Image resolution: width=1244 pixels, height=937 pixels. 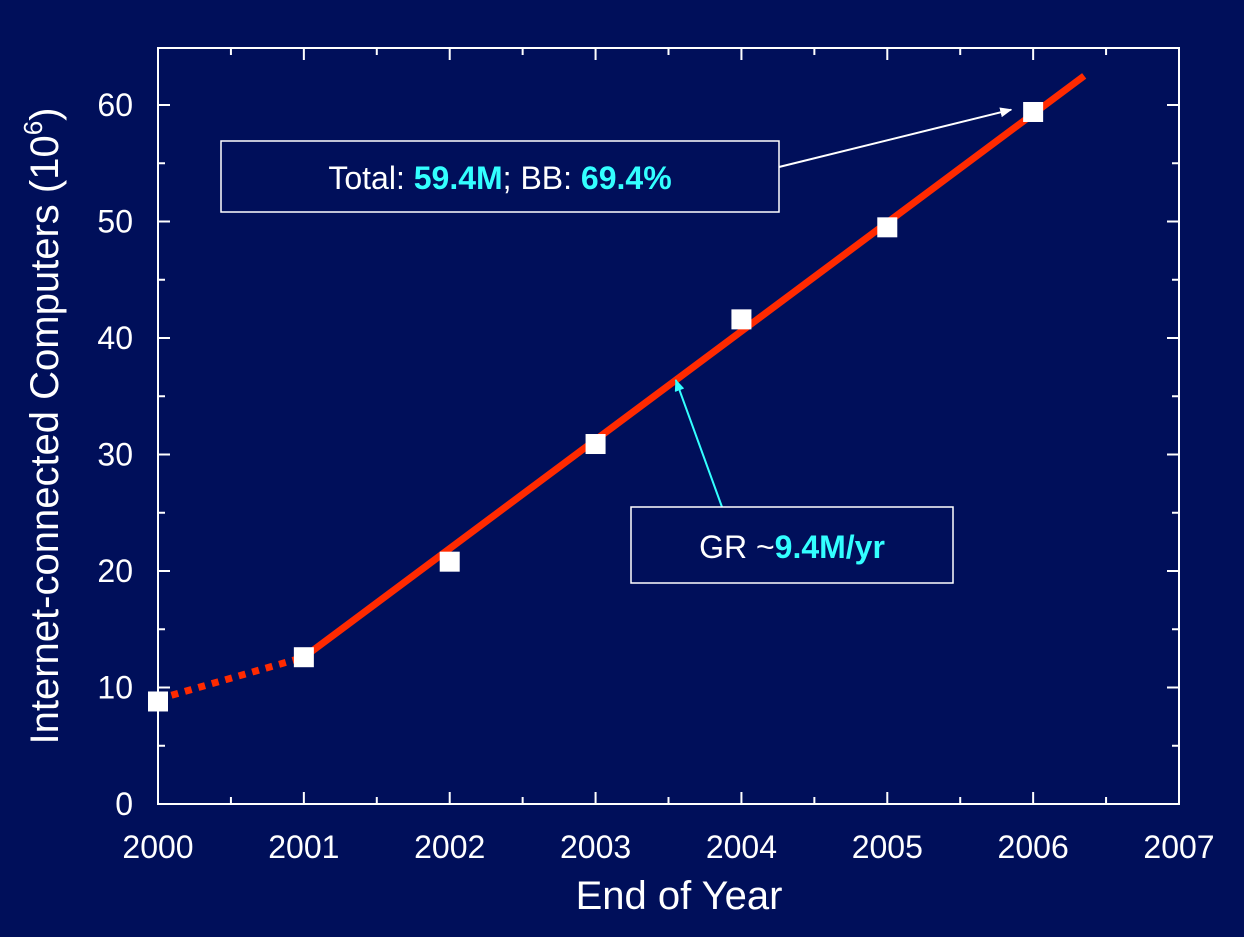 I want to click on growth-annotation-arrow, so click(x=698, y=443).